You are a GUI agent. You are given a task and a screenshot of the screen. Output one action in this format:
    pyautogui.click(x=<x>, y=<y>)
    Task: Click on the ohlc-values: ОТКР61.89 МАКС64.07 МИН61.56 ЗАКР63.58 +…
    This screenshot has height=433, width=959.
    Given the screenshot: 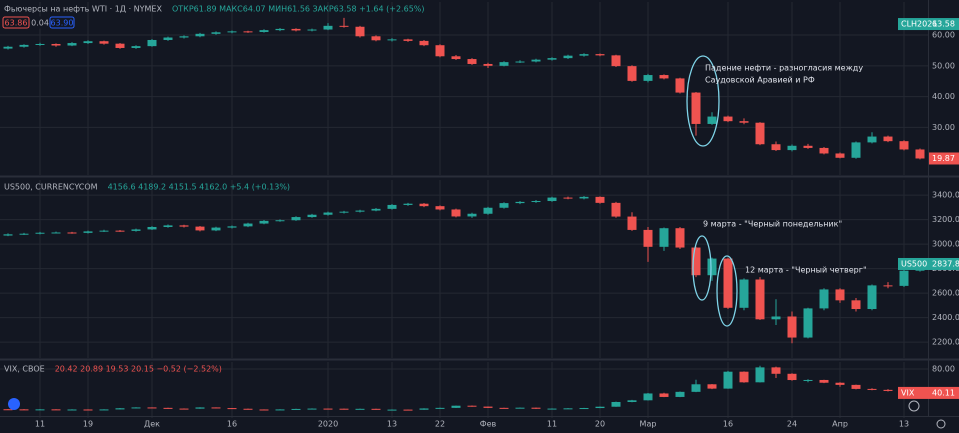 What is the action you would take?
    pyautogui.click(x=298, y=9)
    